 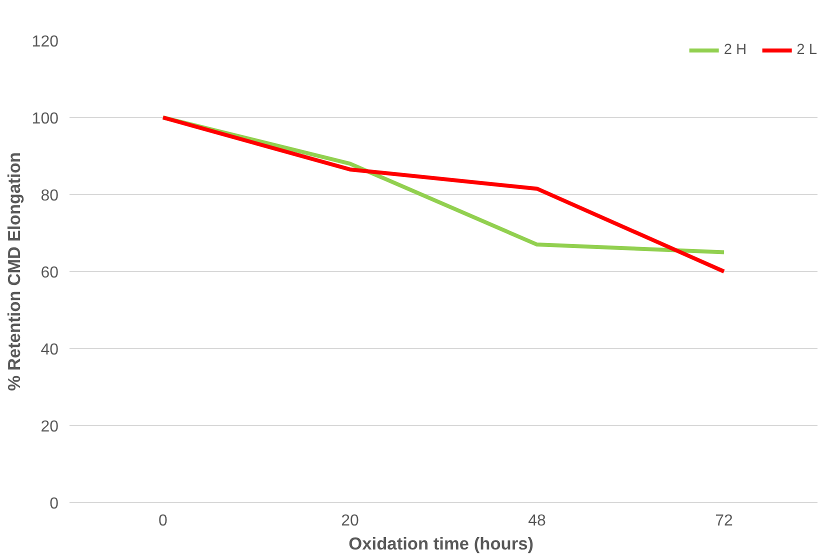 I want to click on y-tick-label: 80, so click(x=49, y=196).